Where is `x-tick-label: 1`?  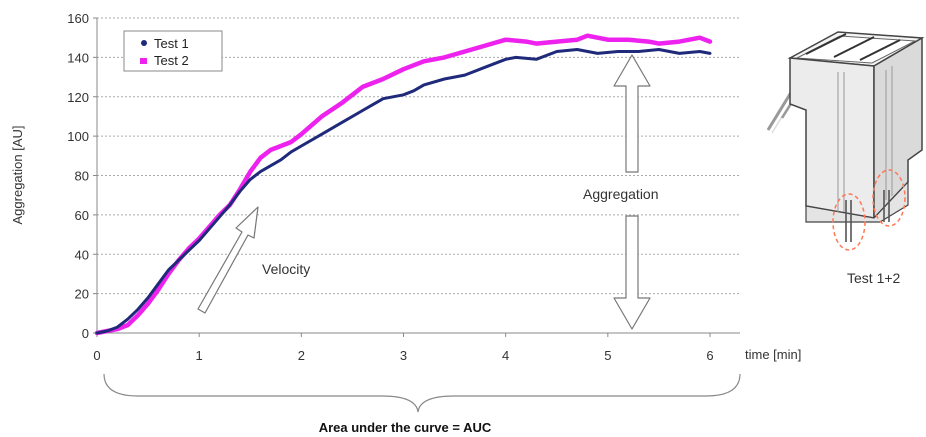 x-tick-label: 1 is located at coordinates (199, 355).